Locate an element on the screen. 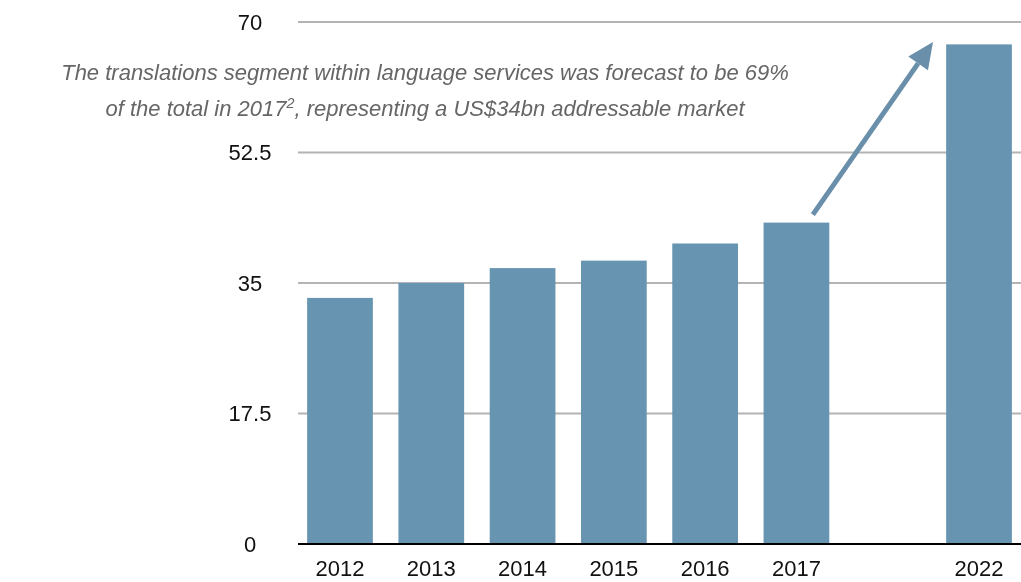 This screenshot has height=582, width=1021. x-tick-label: 2017 is located at coordinates (796, 568).